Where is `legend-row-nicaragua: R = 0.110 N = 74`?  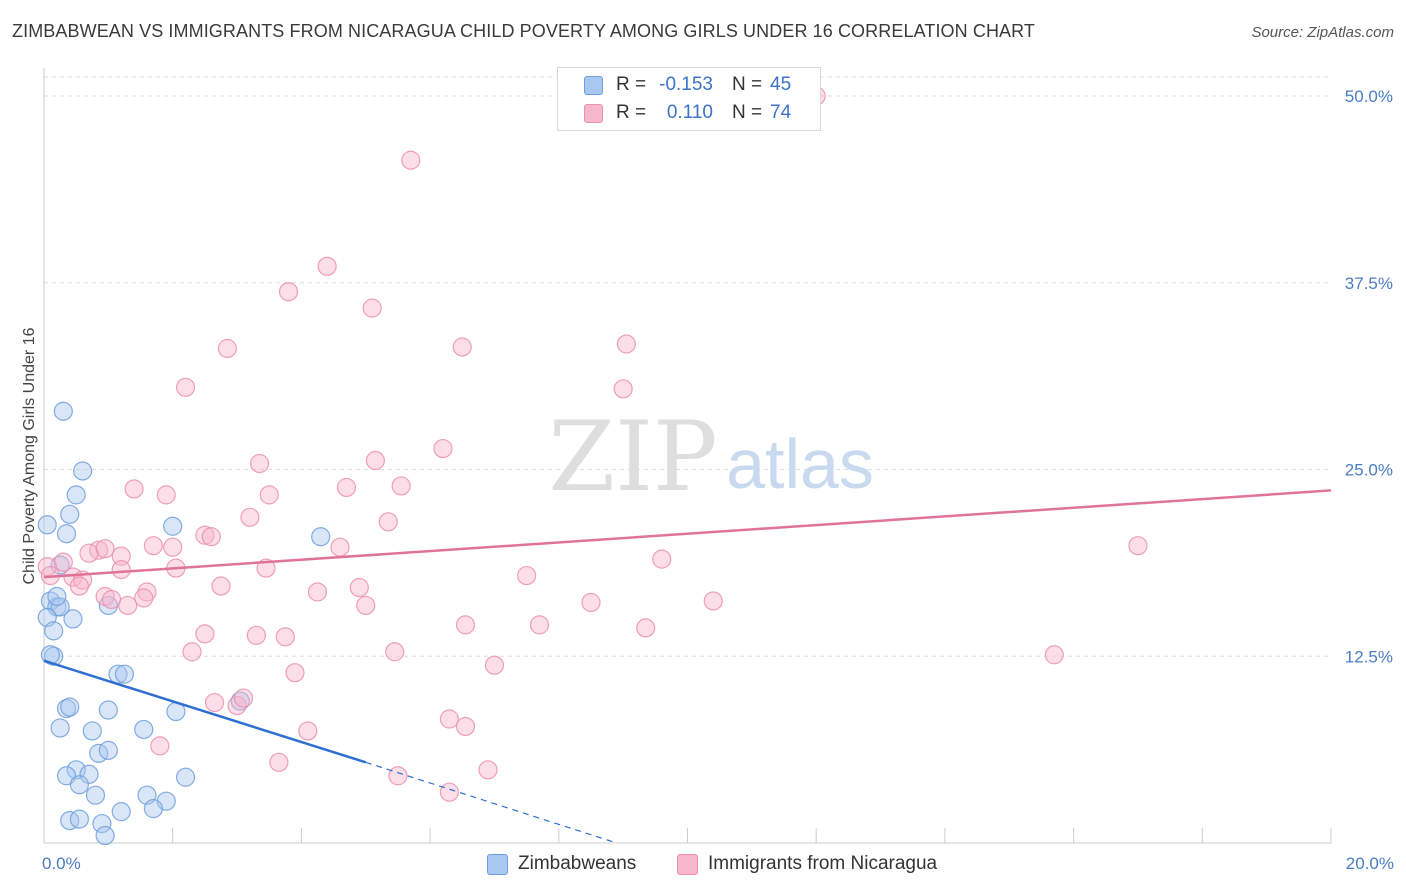 legend-row-nicaragua: R = 0.110 N = 74 is located at coordinates (689, 114).